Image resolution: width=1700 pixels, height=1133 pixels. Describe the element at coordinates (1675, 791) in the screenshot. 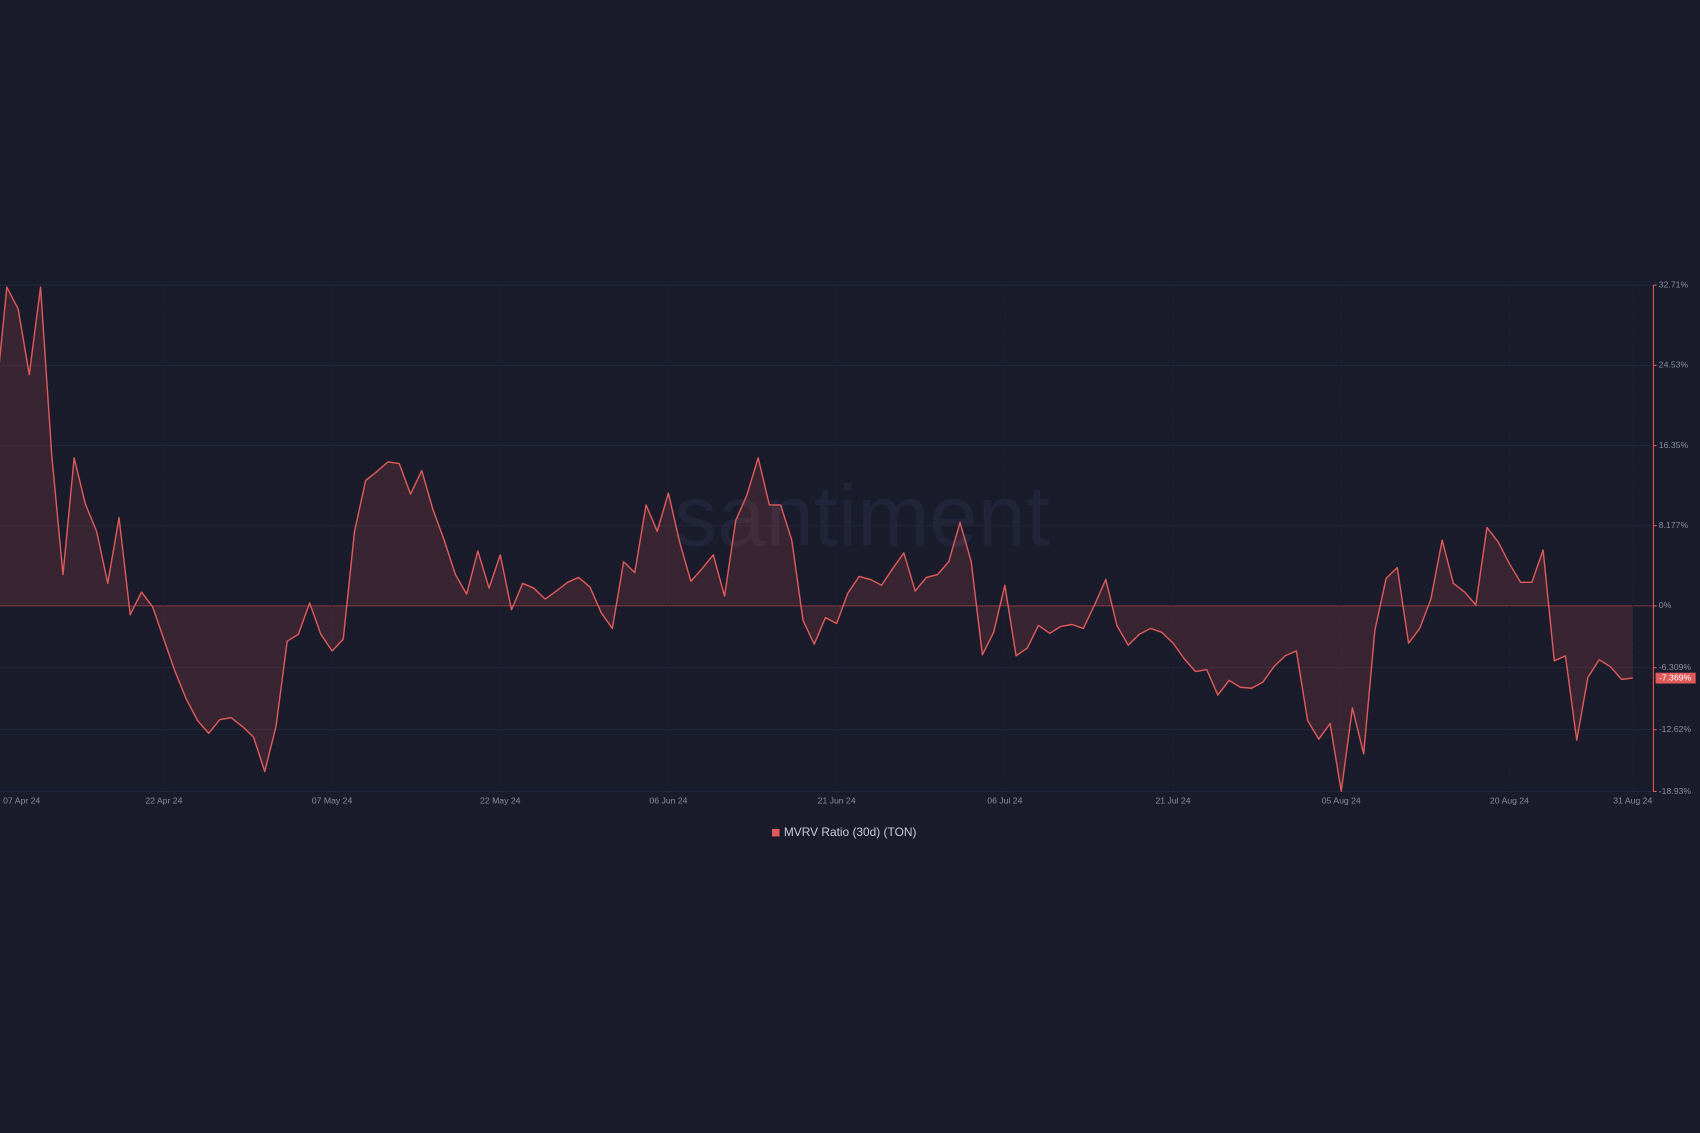

I see `y-tick-label: -18.93%` at that location.